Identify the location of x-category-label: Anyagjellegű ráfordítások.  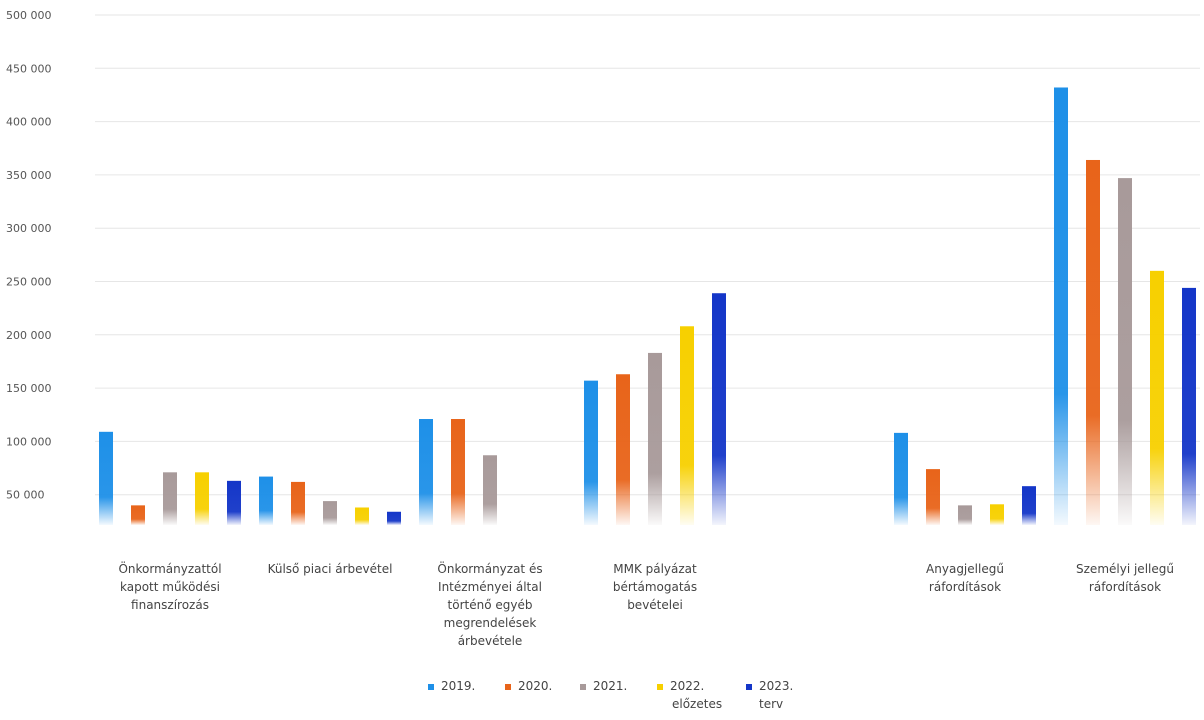
(965, 578).